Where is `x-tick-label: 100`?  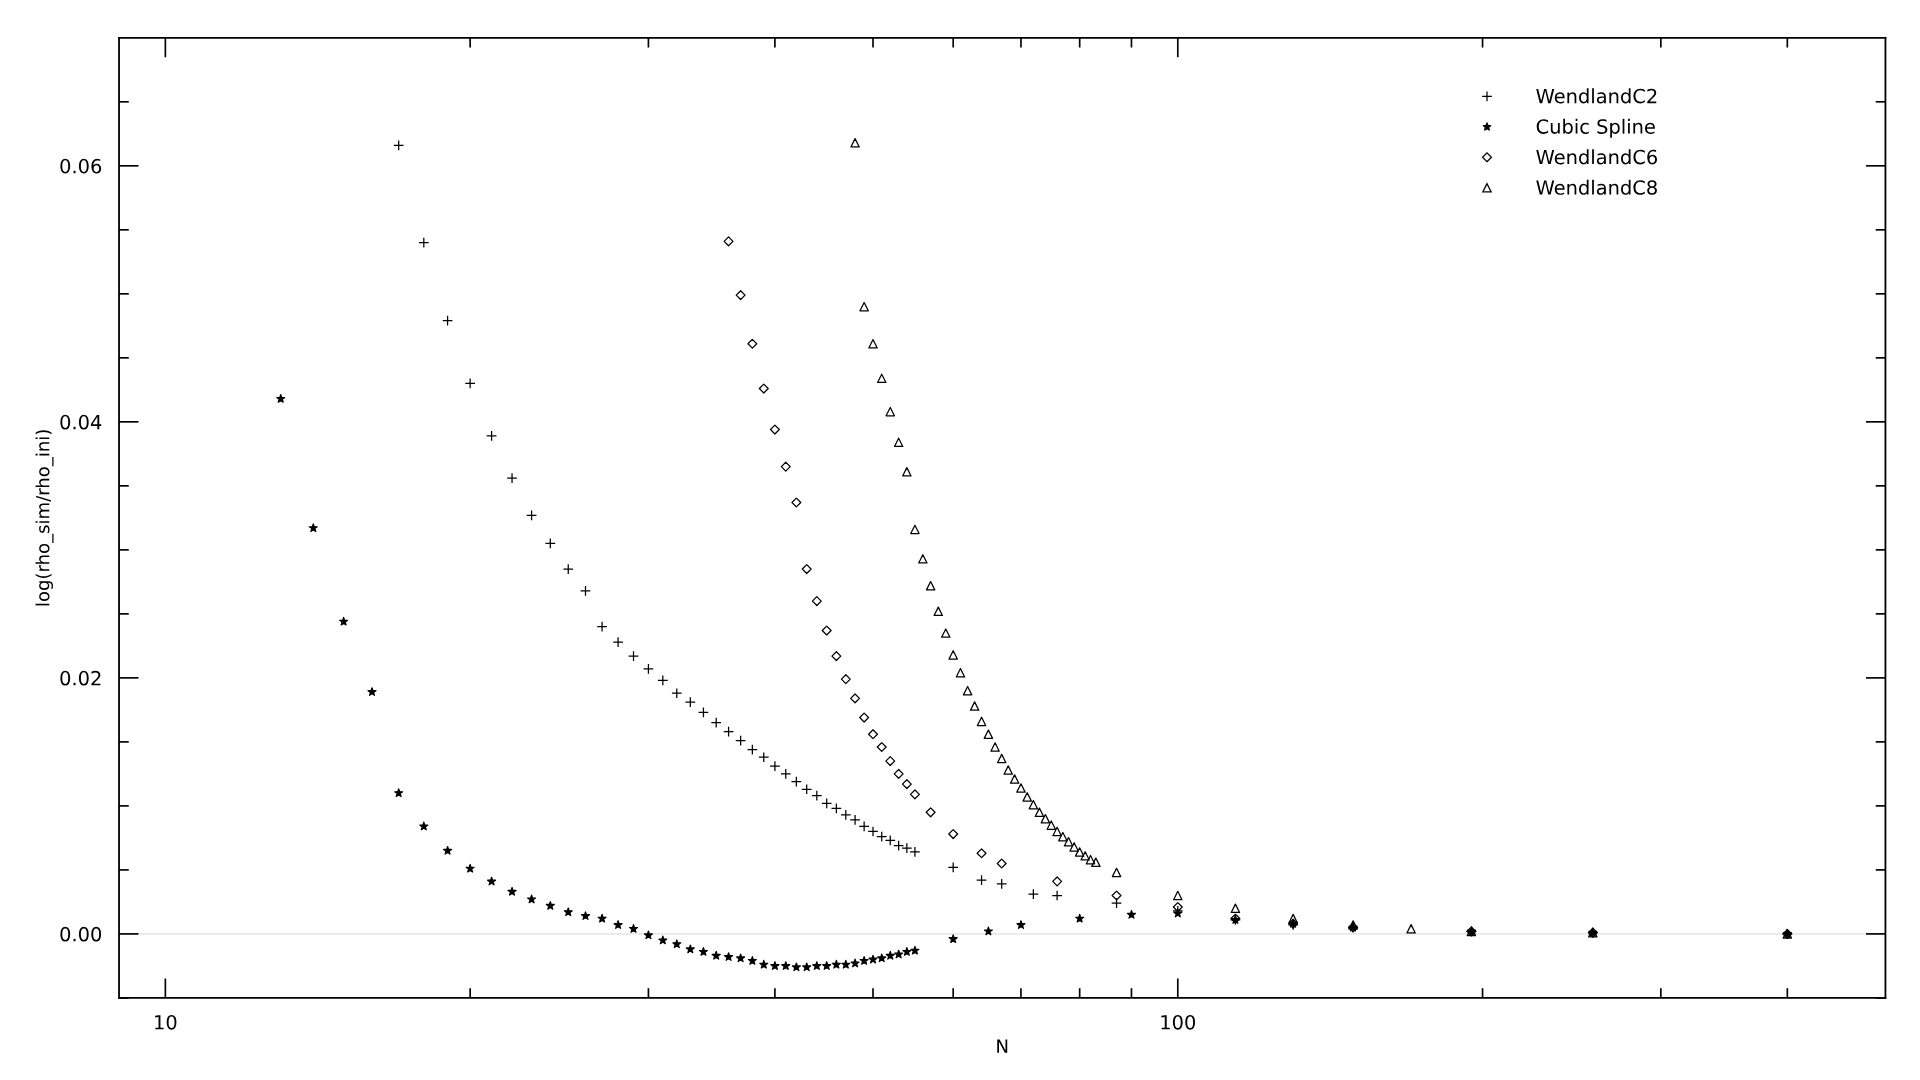 x-tick-label: 100 is located at coordinates (1178, 1022).